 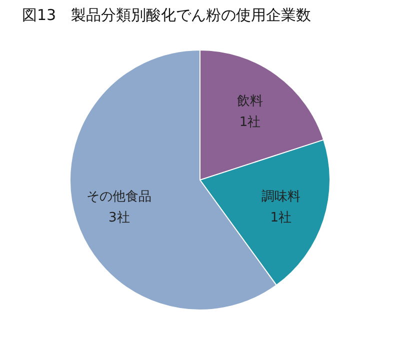 What do you see at coordinates (280, 196) in the screenshot?
I see `slice-label: 調味料` at bounding box center [280, 196].